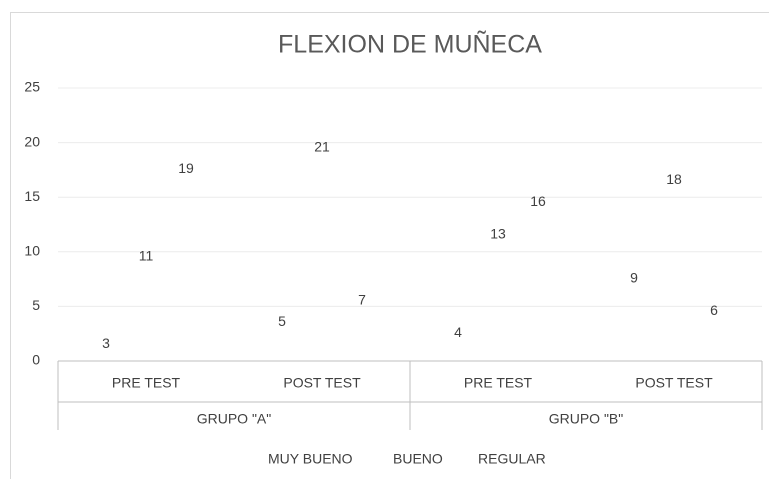  I want to click on data-label: 11, so click(146, 256).